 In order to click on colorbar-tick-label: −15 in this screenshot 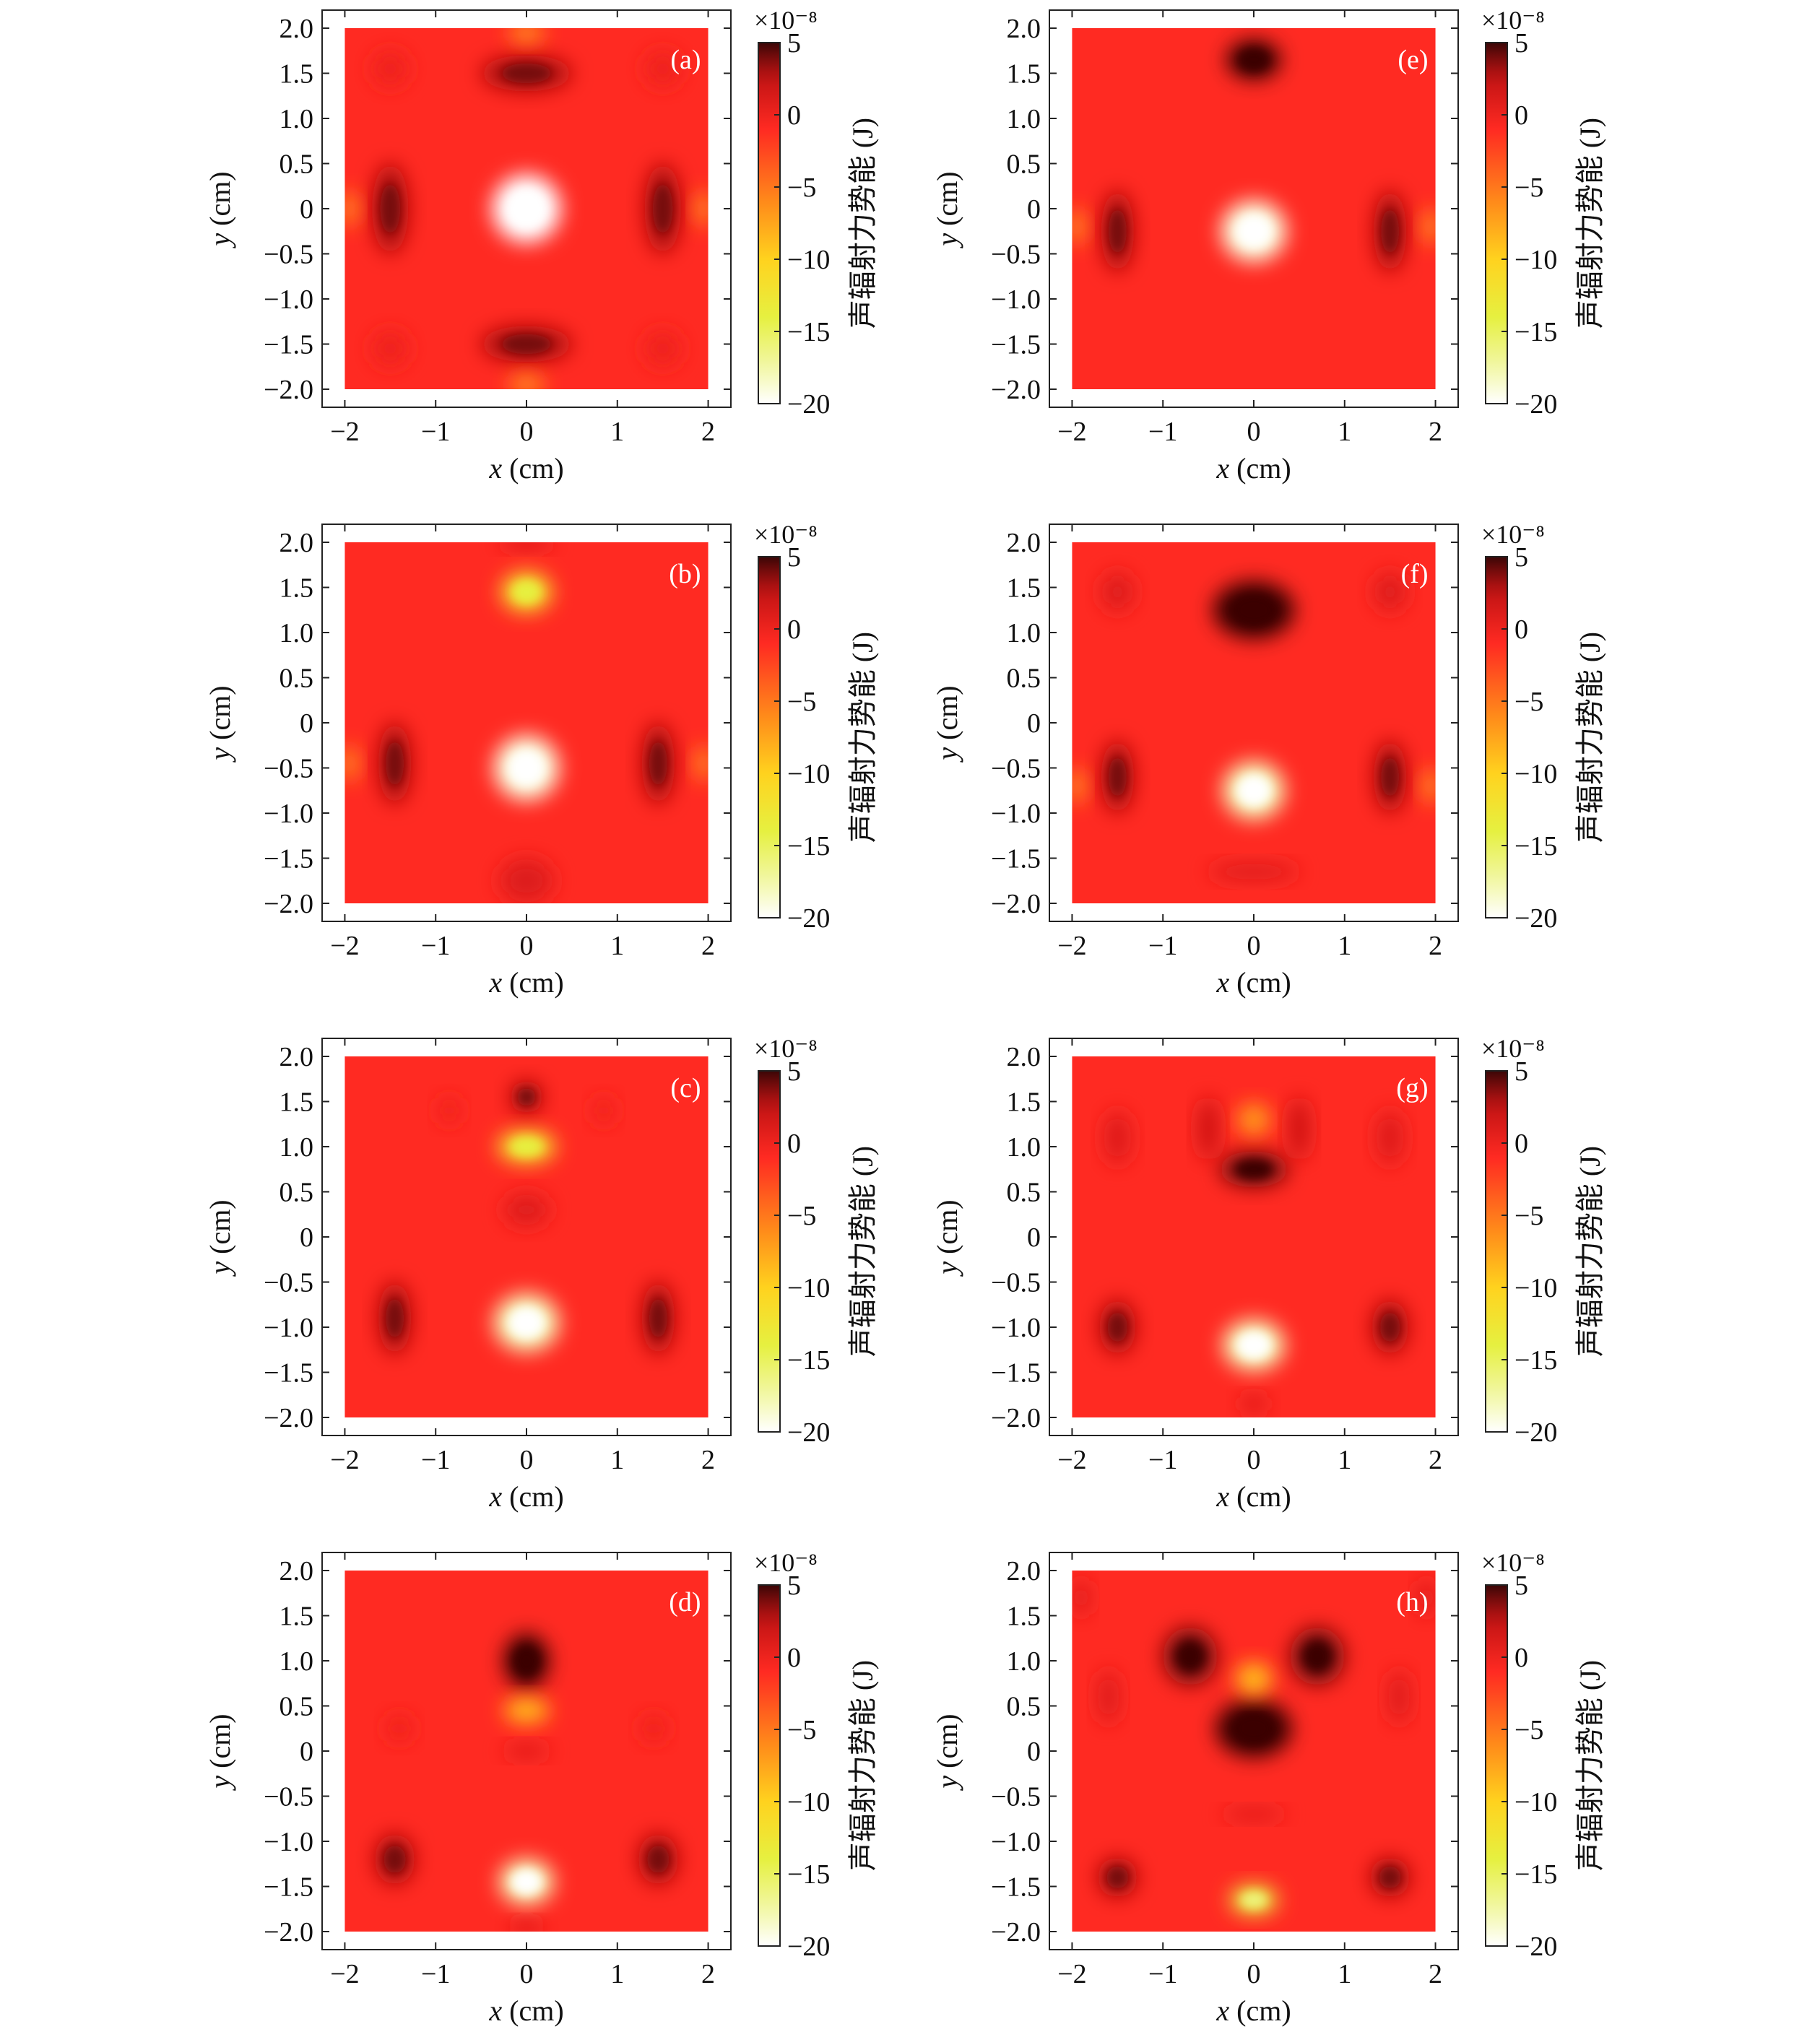, I will do `click(1535, 846)`.